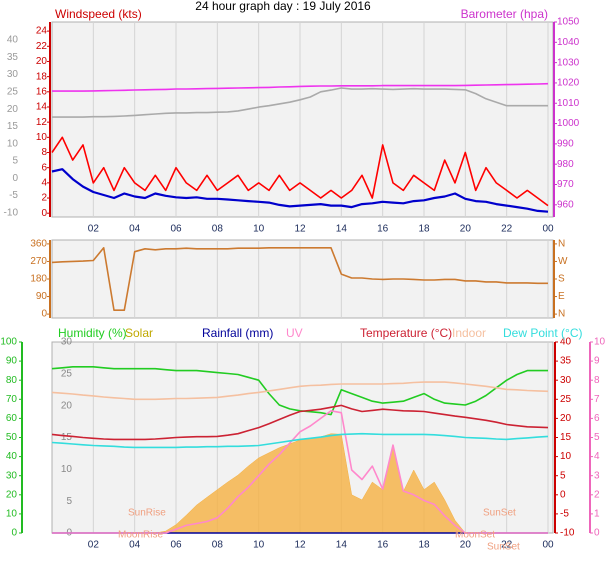 This screenshot has width=608, height=561. What do you see at coordinates (561, 279) in the screenshot?
I see `y2-tick-label: S` at bounding box center [561, 279].